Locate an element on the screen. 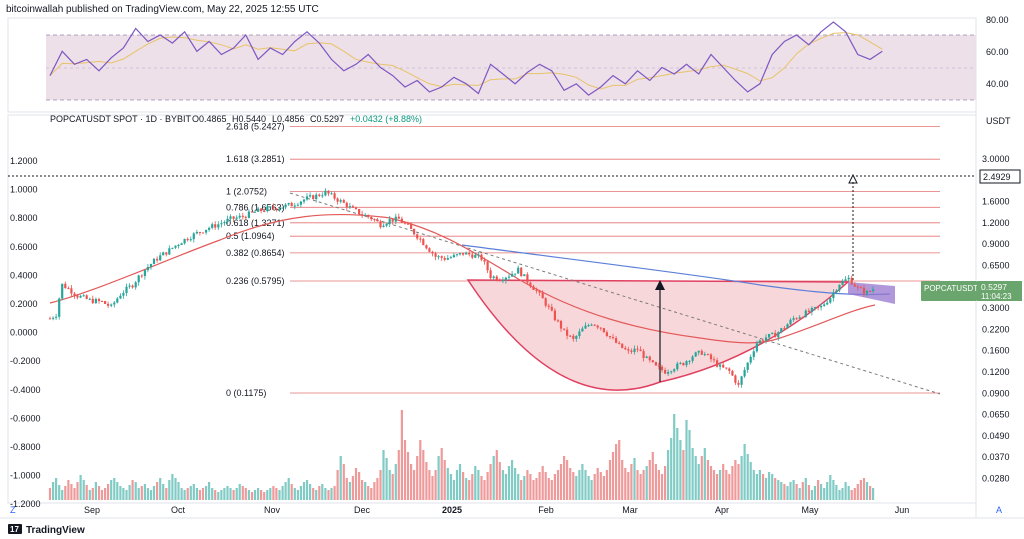 Image resolution: width=1024 pixels, height=539 pixels. right-tick-8: 0.2200 is located at coordinates (996, 329).